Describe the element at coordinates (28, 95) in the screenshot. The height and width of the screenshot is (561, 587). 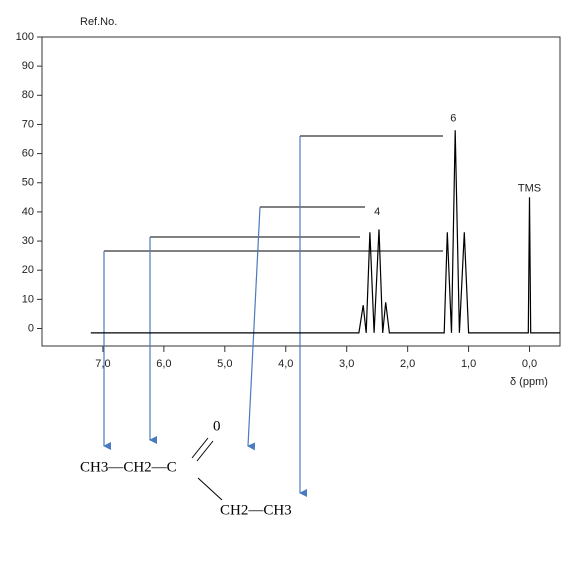
I see `y-tick-label: 80` at that location.